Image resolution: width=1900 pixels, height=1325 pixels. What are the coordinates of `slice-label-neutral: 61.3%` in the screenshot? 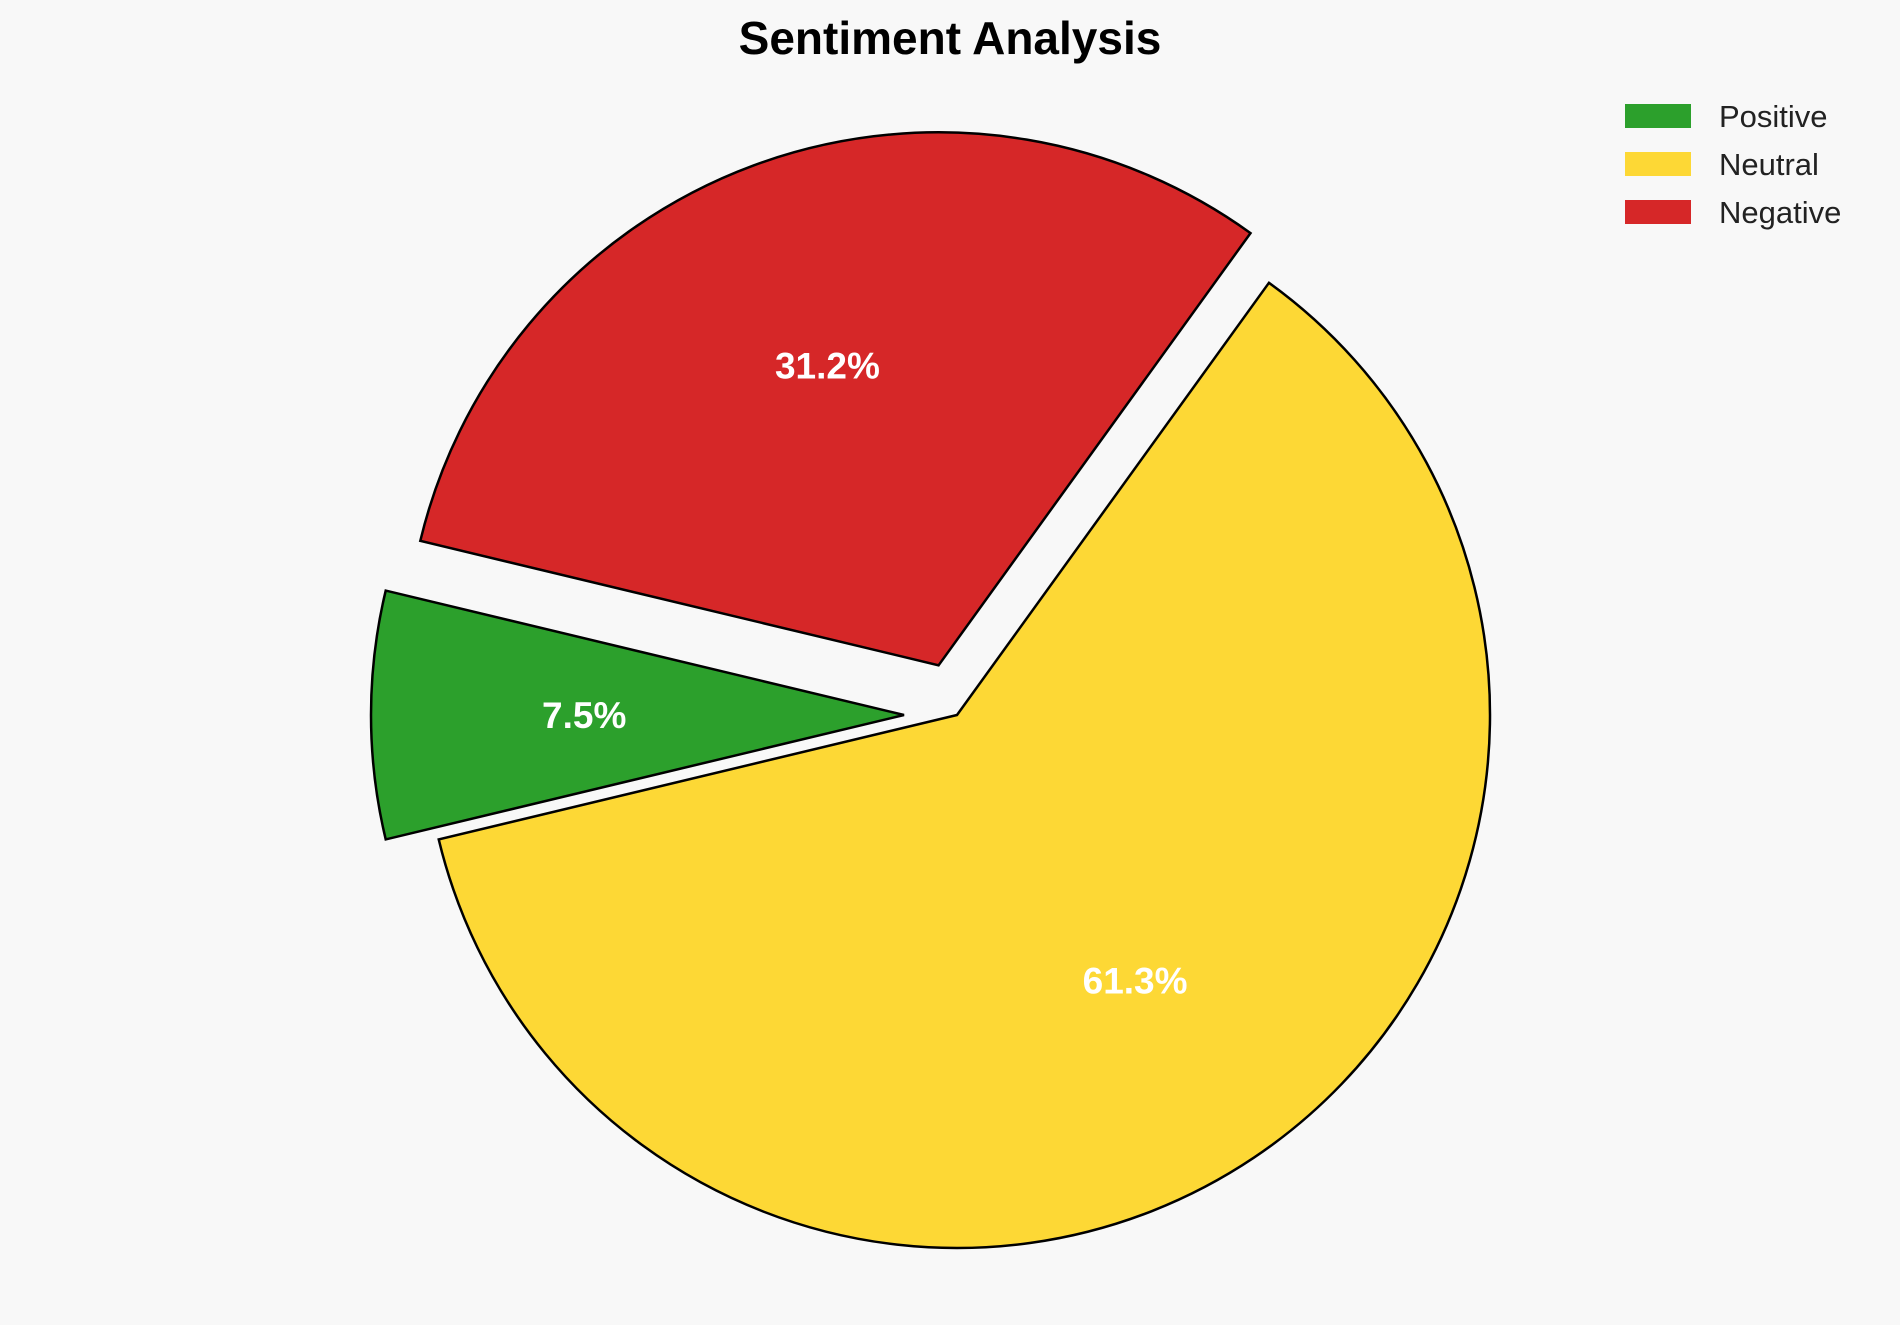 It's located at (1135, 981).